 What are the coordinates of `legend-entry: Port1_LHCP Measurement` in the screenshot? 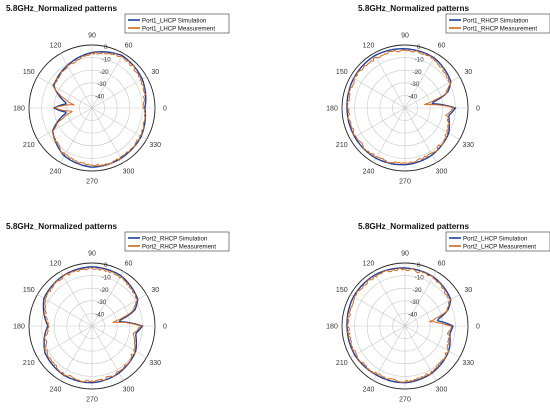 It's located at (178, 28).